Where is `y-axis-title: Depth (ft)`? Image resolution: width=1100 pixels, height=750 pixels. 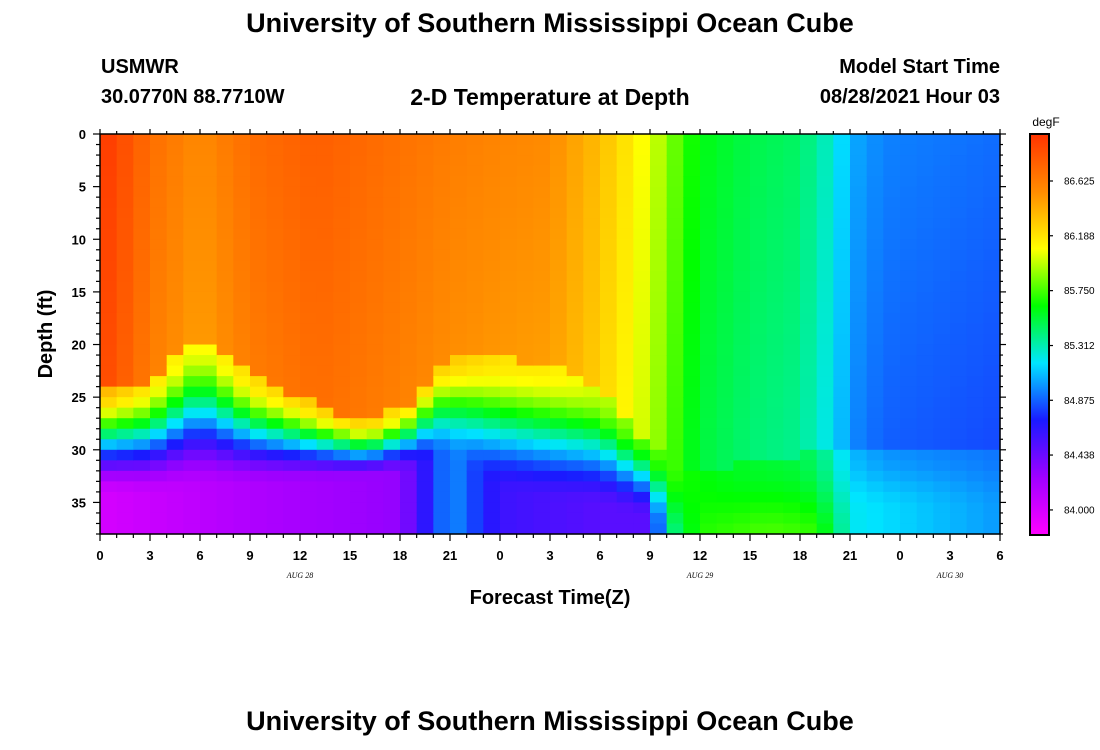 y-axis-title: Depth (ft) is located at coordinates (46, 334).